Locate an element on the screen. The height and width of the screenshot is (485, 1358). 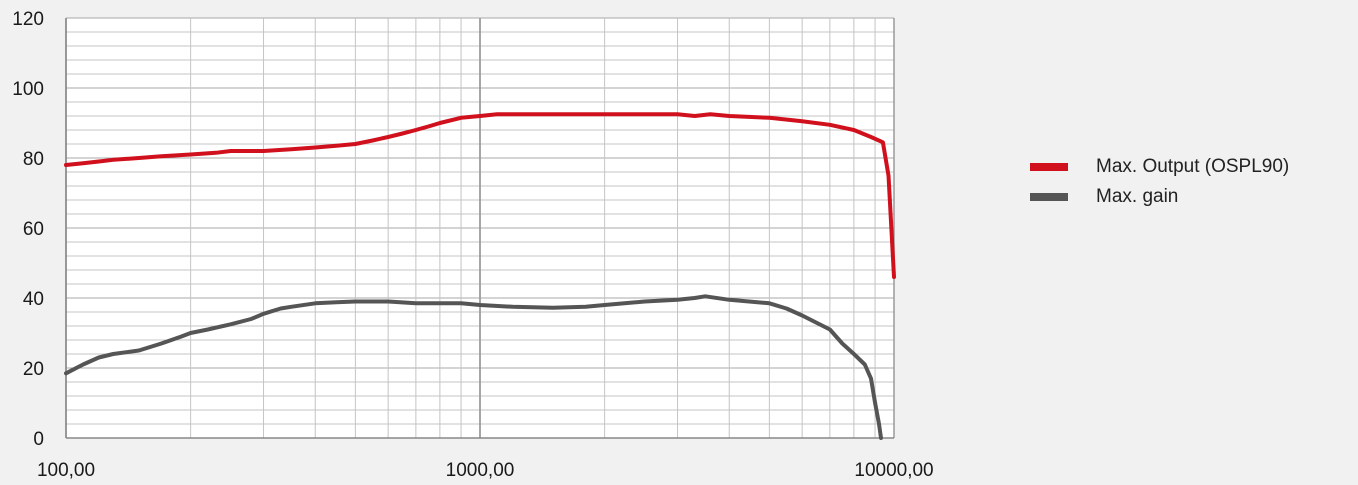
x-tick-label: 10000,00 is located at coordinates (893, 470).